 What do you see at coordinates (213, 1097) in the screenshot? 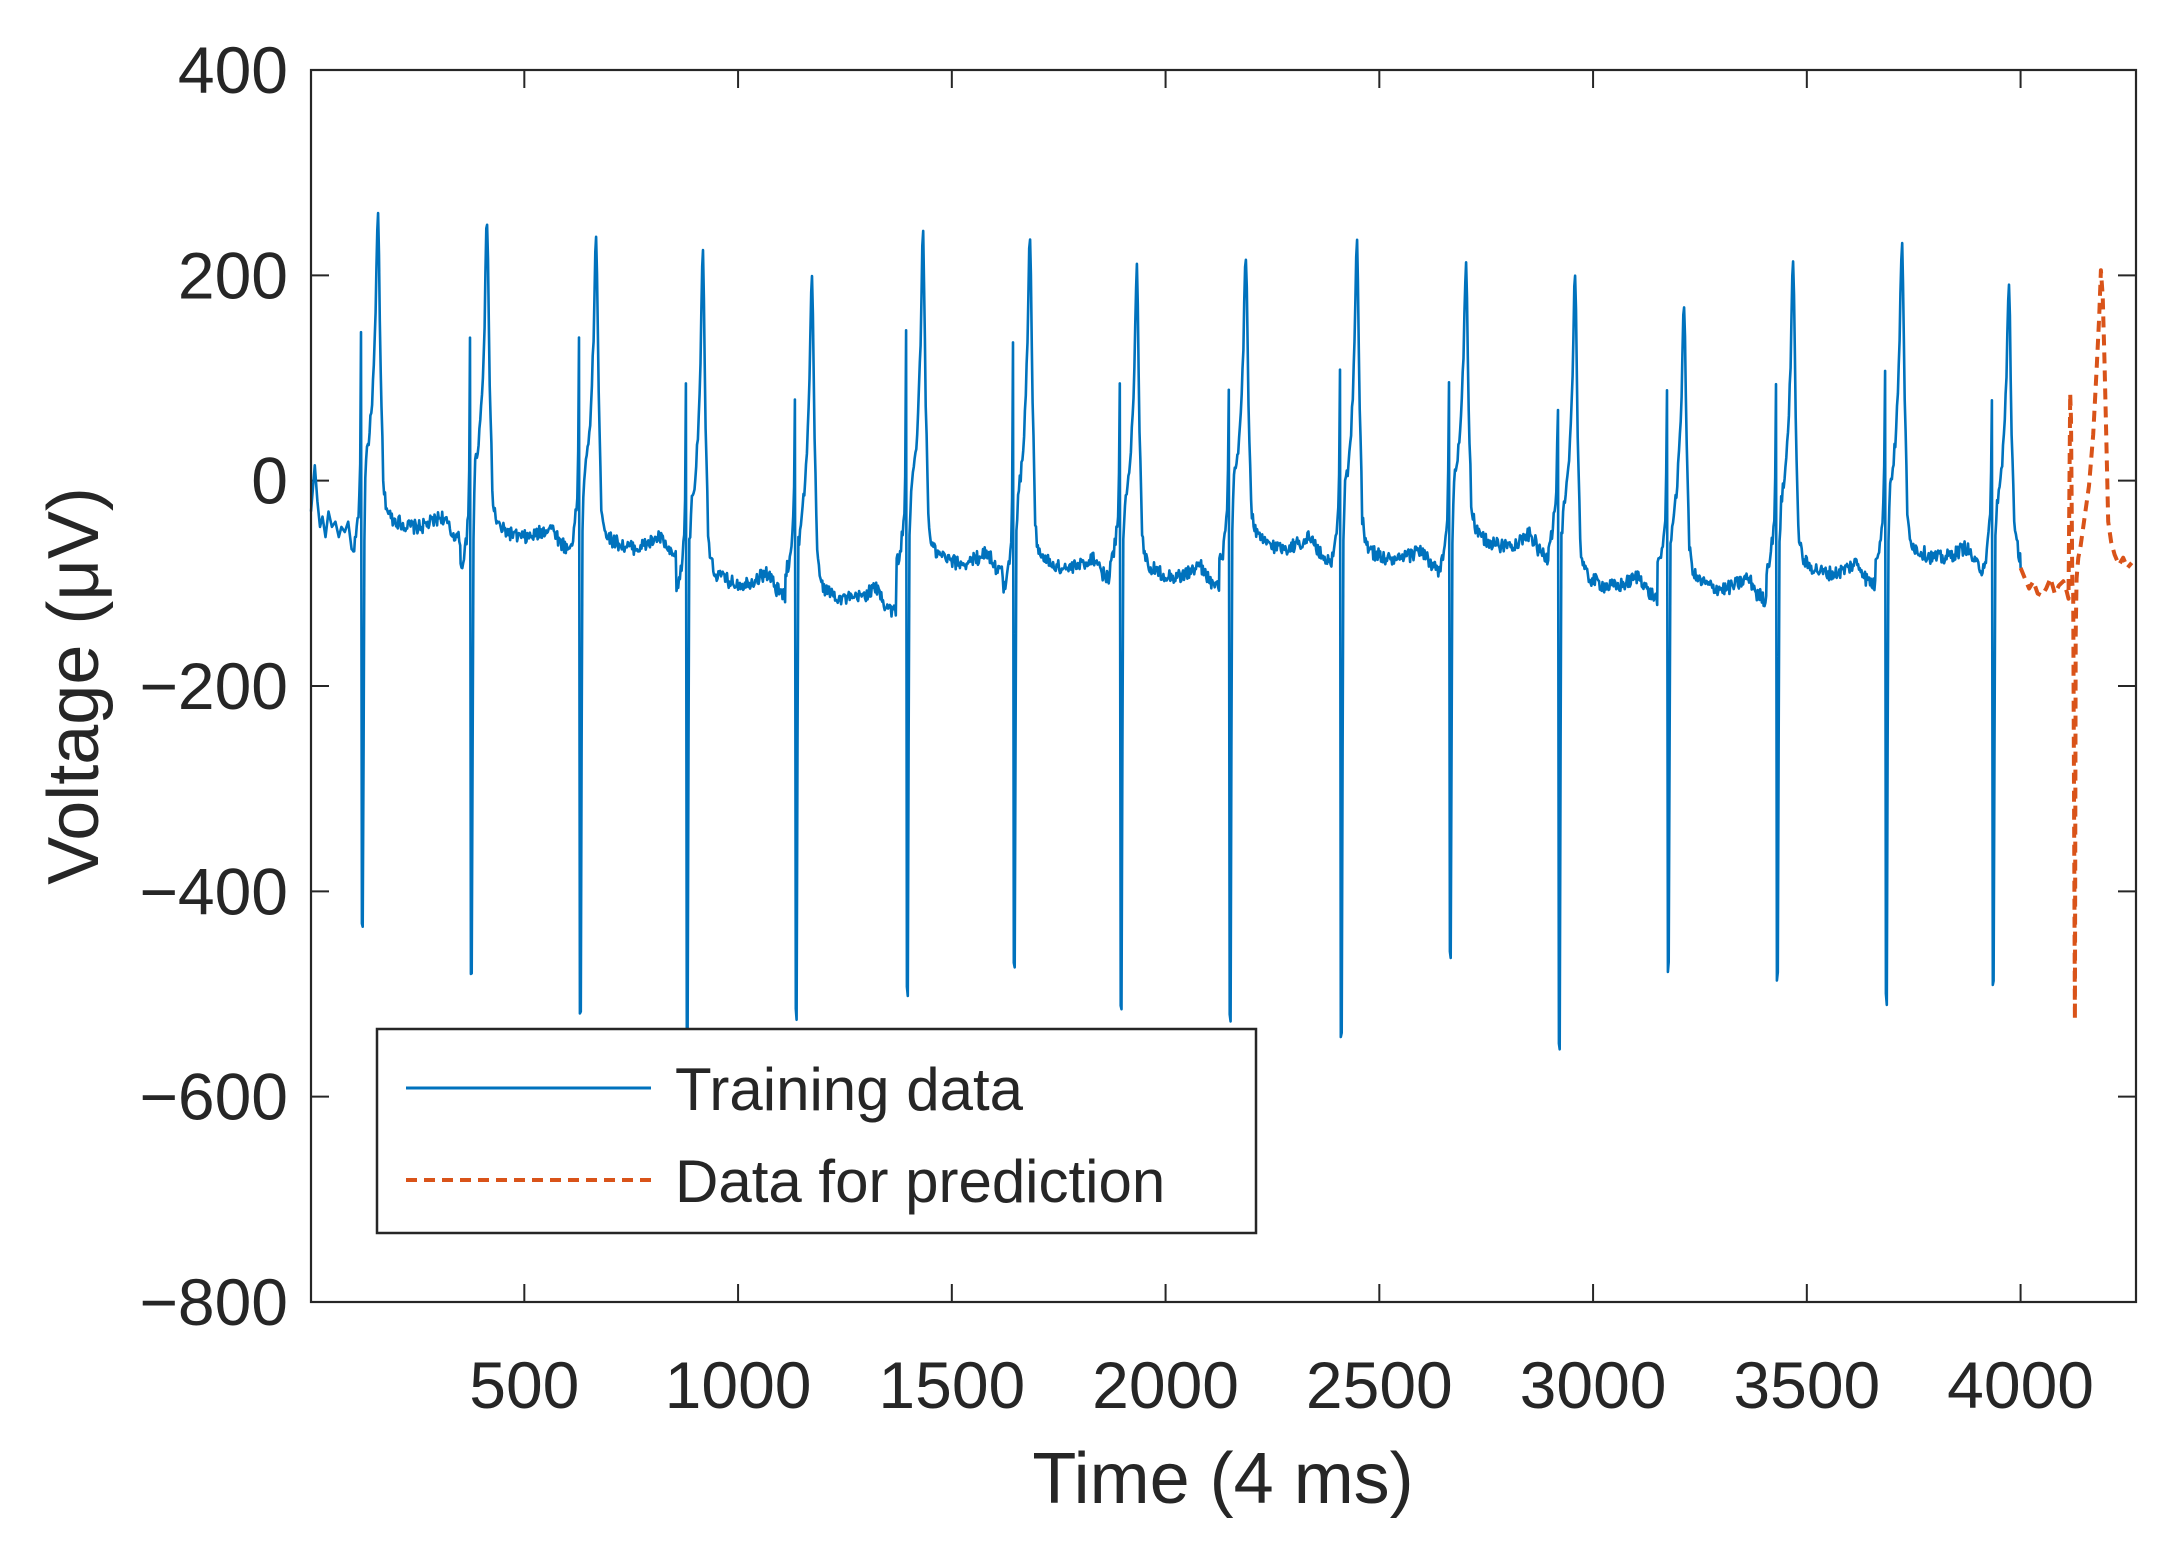
I see `y-tick-label: −600` at bounding box center [213, 1097].